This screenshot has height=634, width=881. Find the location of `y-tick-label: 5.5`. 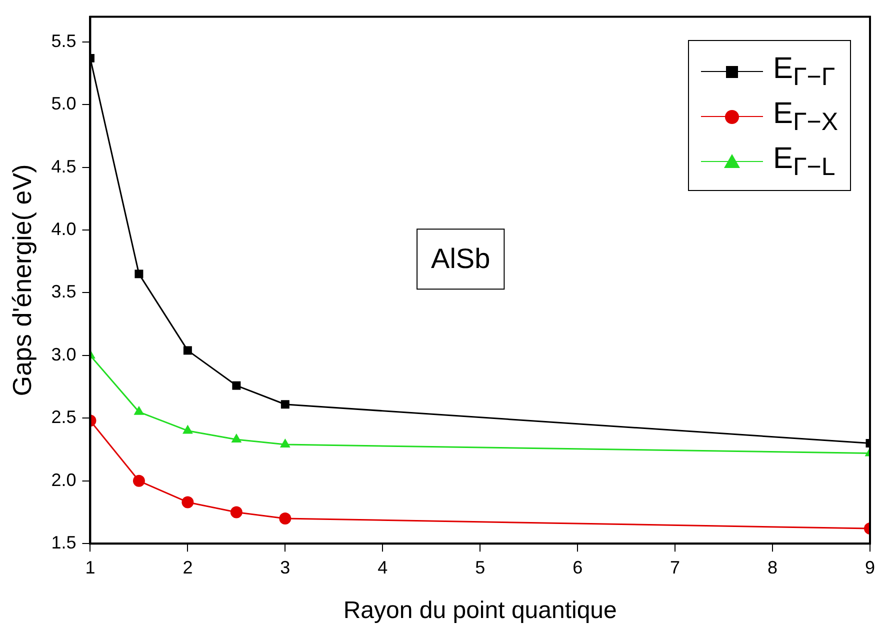

y-tick-label: 5.5 is located at coordinates (63, 40).